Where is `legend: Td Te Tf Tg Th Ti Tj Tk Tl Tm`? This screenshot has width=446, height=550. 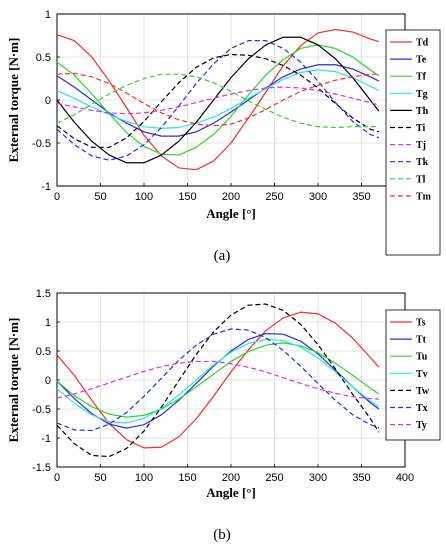
legend: Td Te Tf Tg Th Ti Tj Tk Tl Tm is located at coordinates (413, 142).